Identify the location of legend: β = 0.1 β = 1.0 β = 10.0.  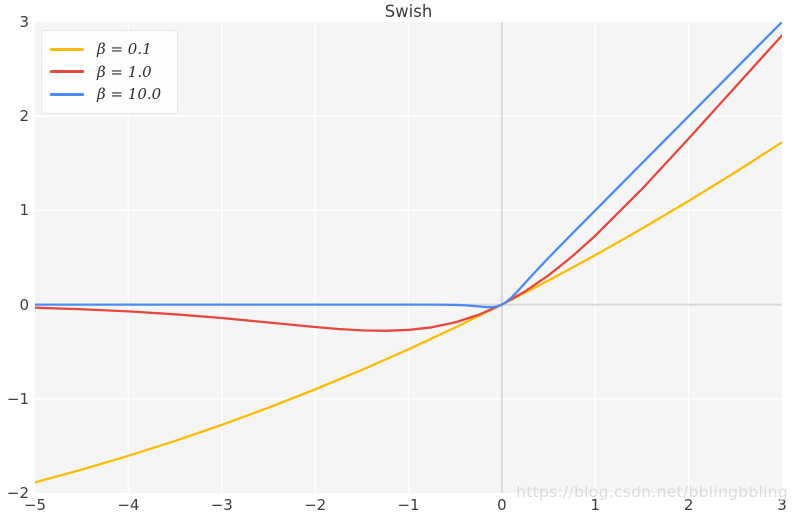
(110, 72).